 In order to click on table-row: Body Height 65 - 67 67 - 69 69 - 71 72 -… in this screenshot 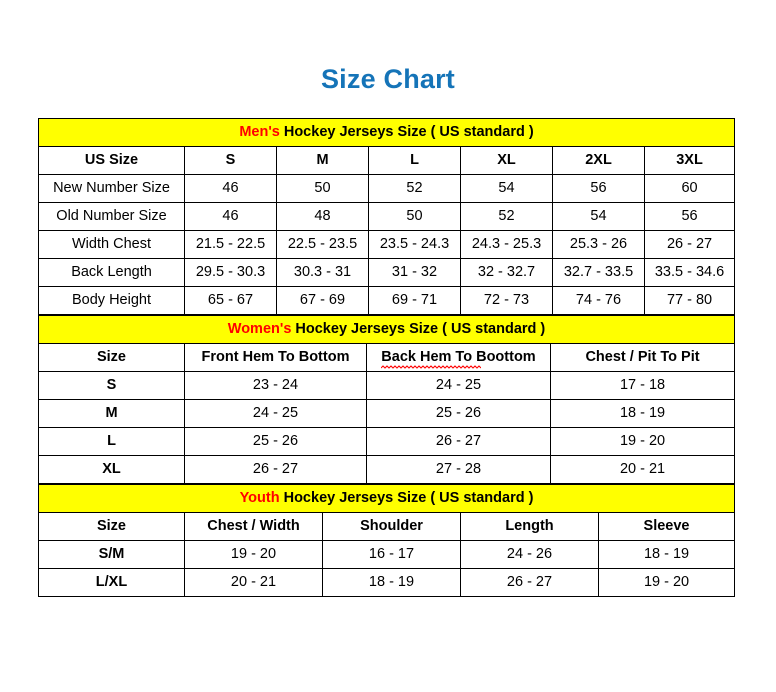, I will do `click(387, 300)`.